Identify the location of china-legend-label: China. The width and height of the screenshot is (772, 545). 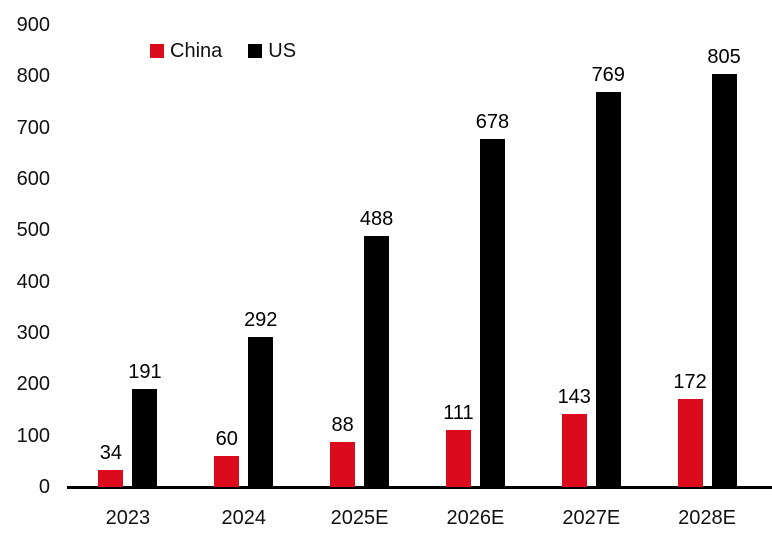
(196, 51).